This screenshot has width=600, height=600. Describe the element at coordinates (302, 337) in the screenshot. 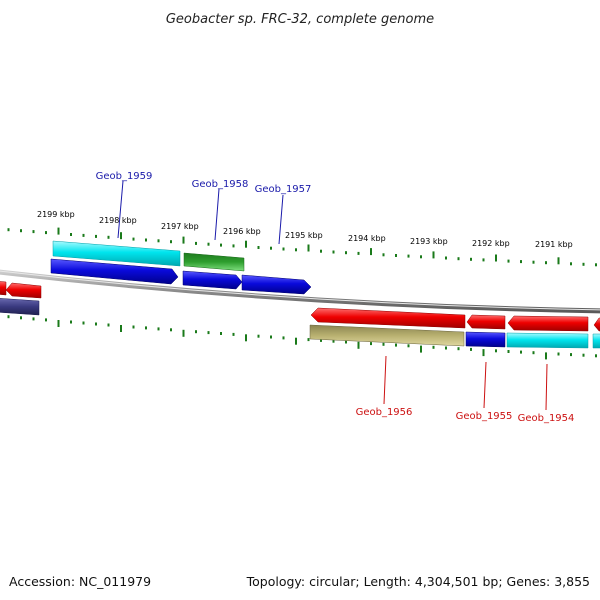

I see `lower-tick-ring` at that location.